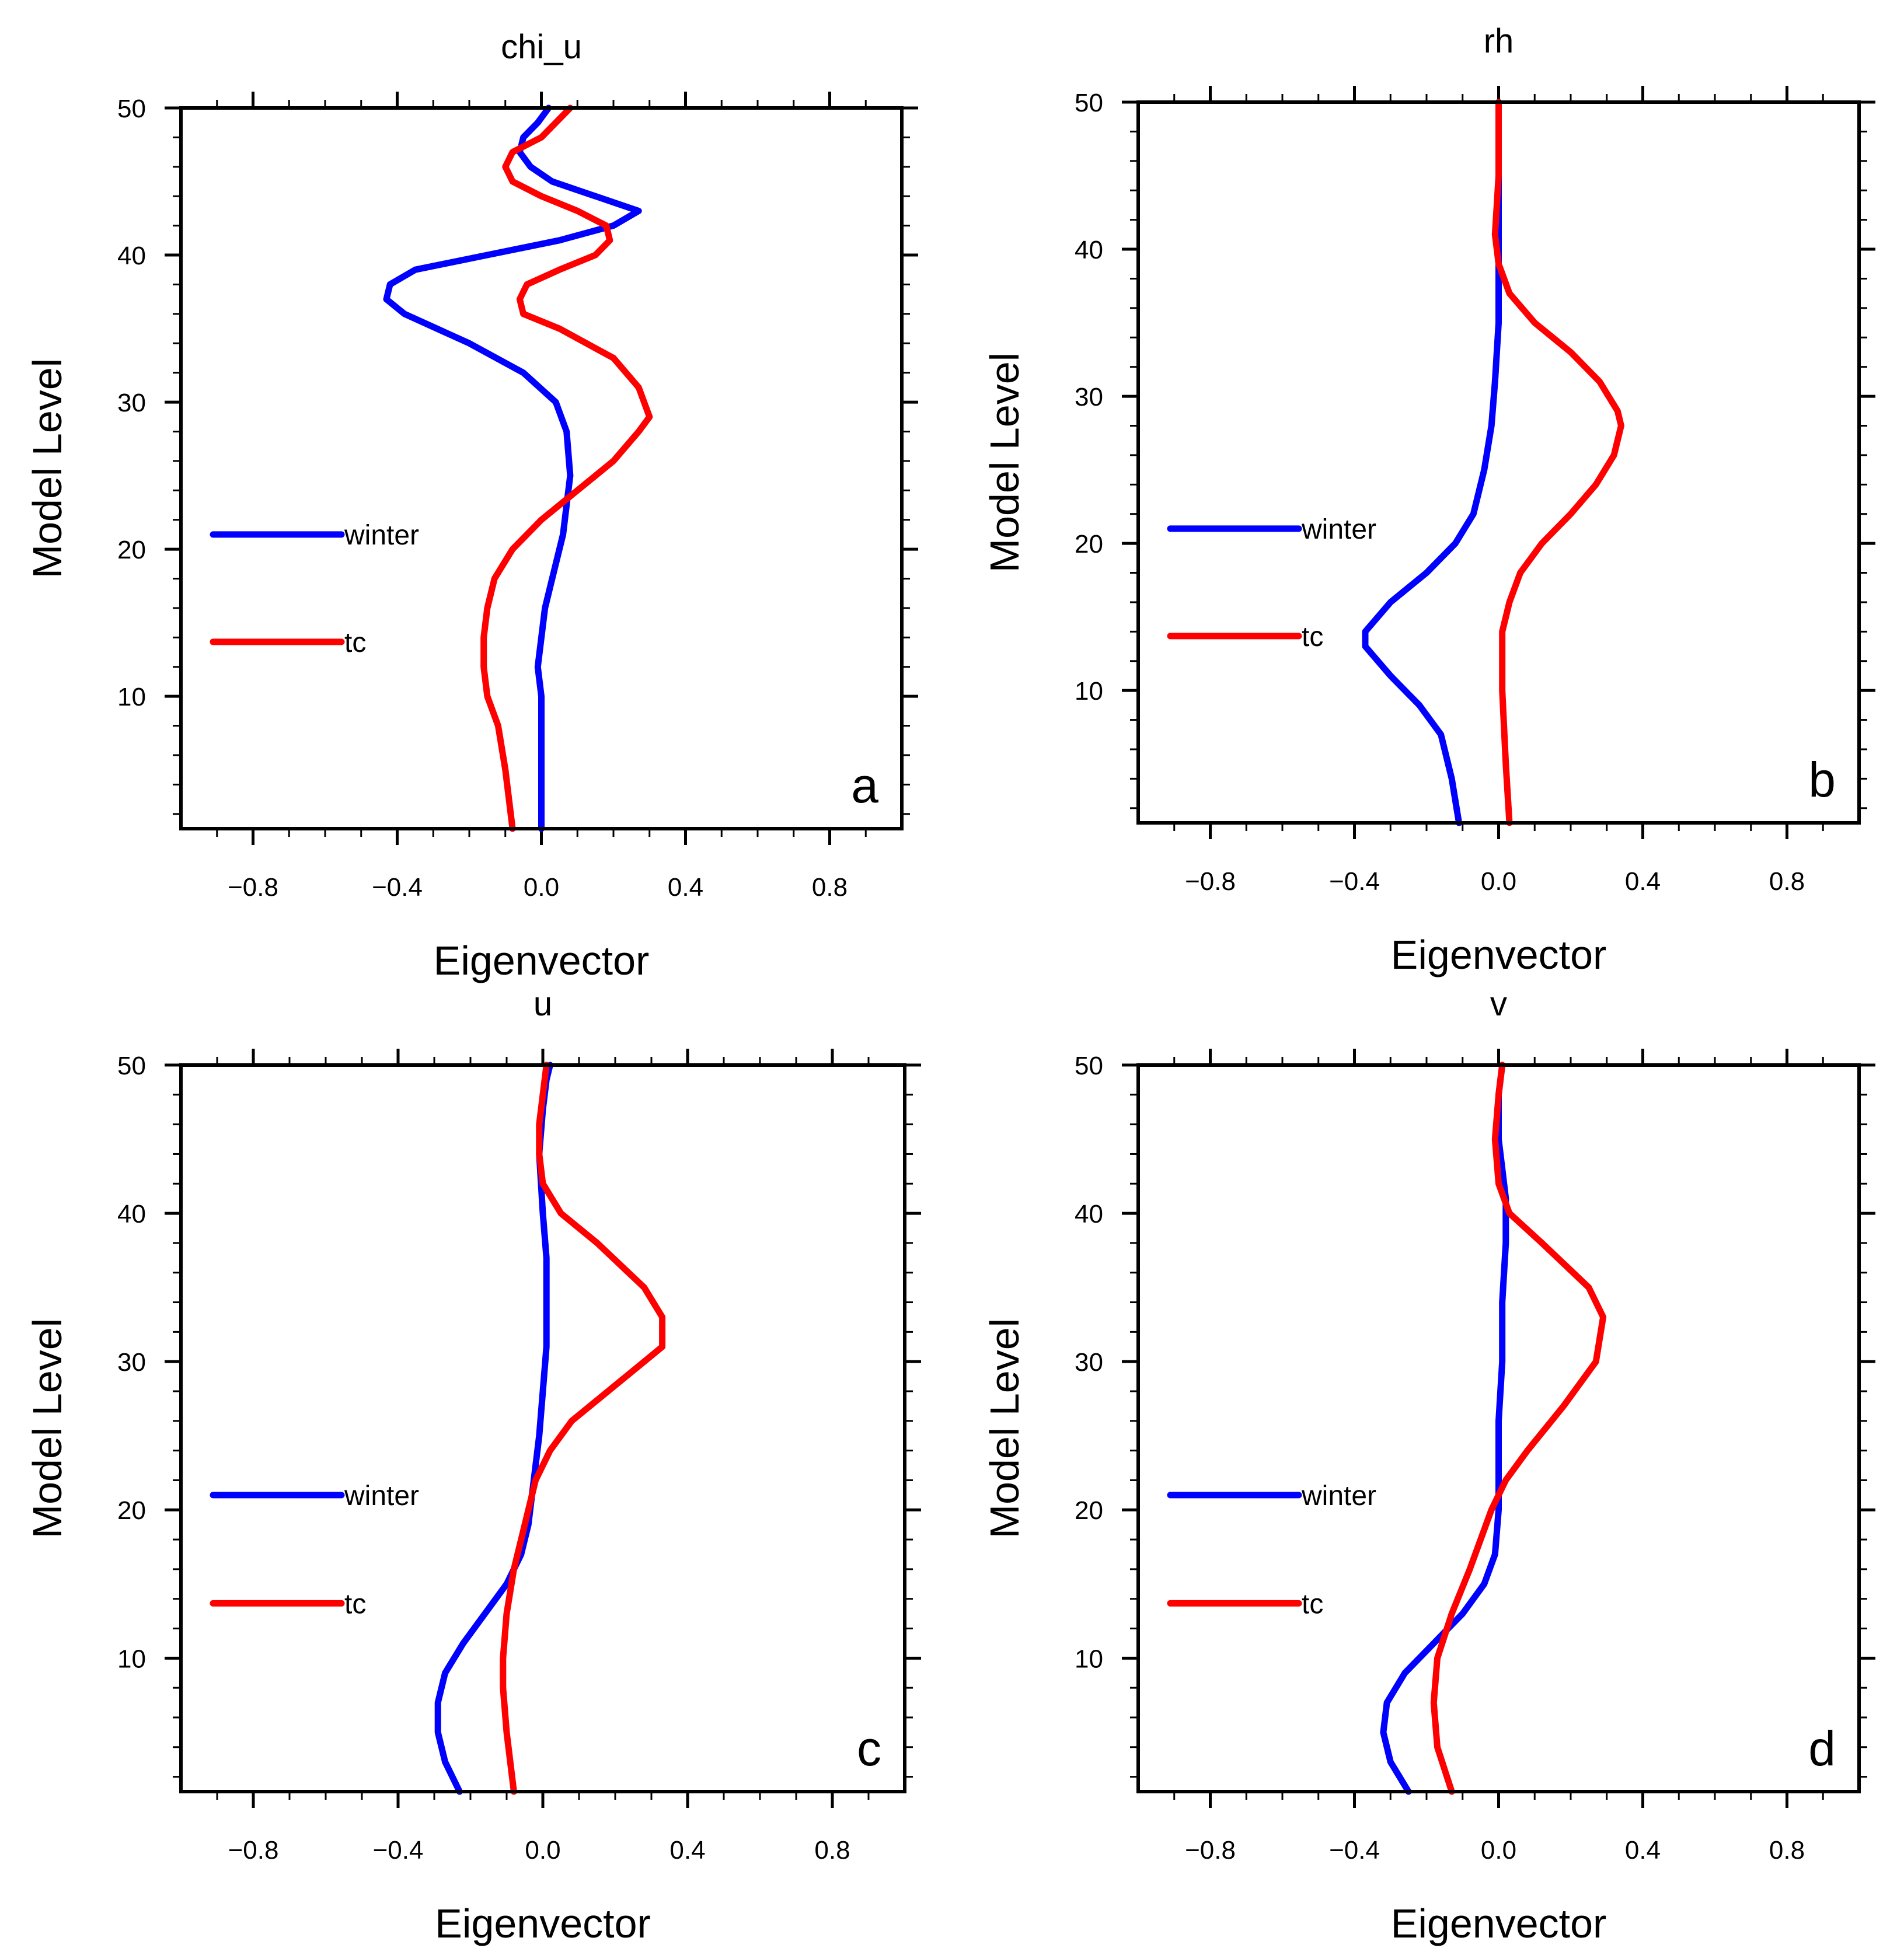 The width and height of the screenshot is (1904, 1955). What do you see at coordinates (541, 47) in the screenshot?
I see `panel-title: chi_u` at bounding box center [541, 47].